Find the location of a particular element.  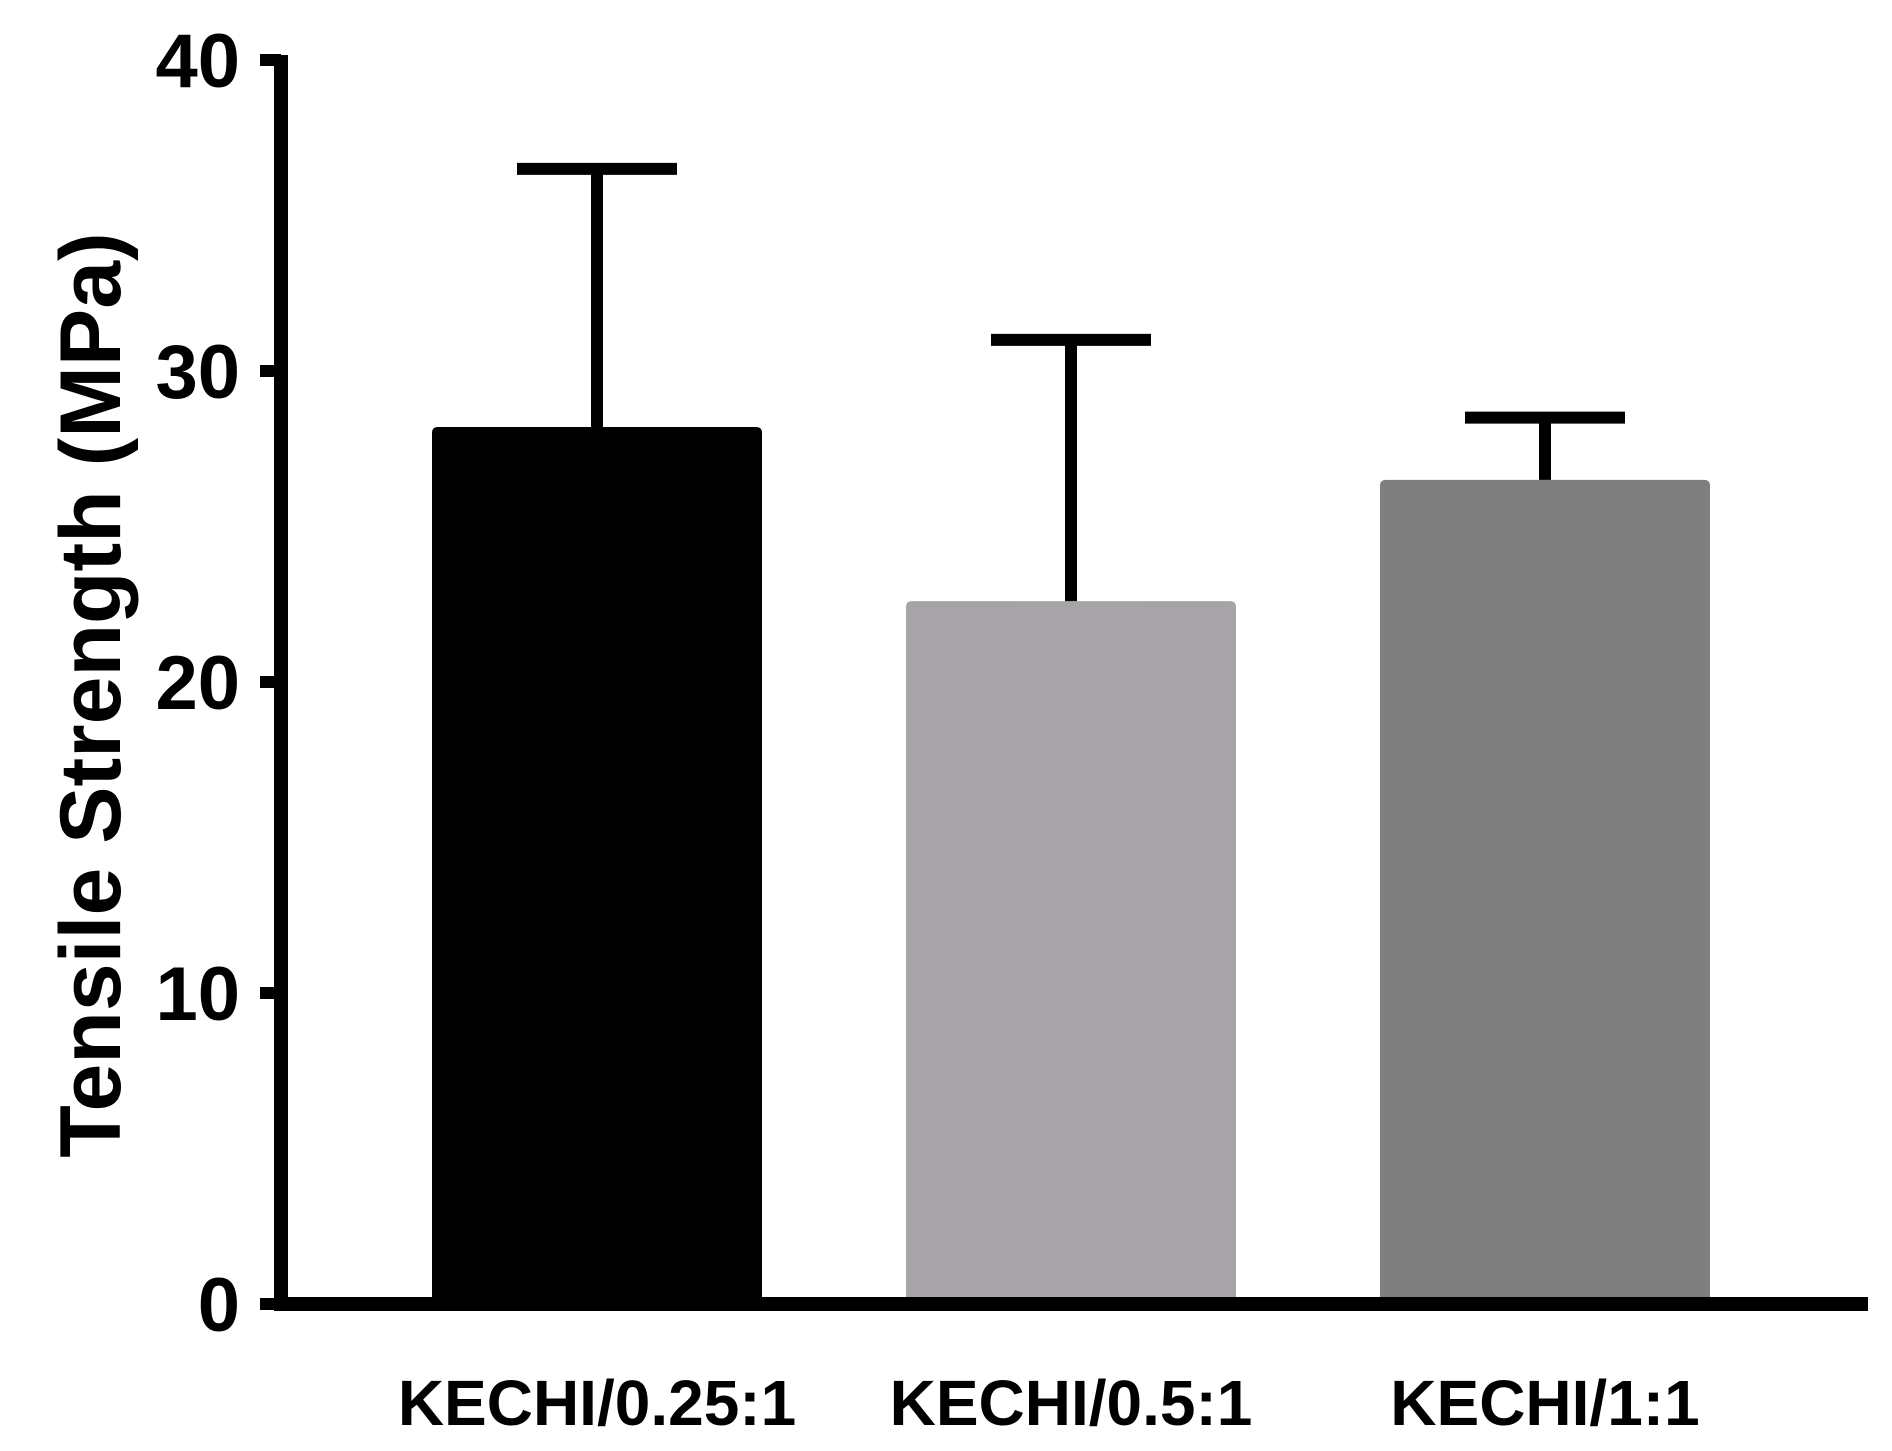

y-tick-label: 20 is located at coordinates (197, 683).